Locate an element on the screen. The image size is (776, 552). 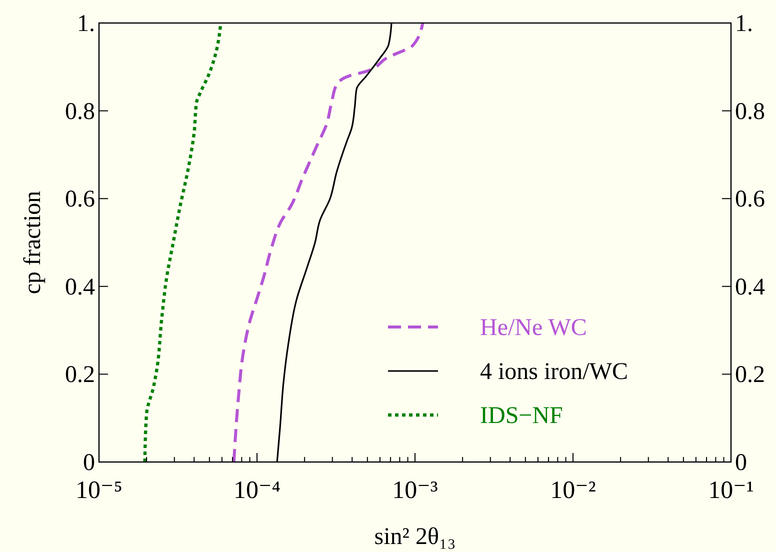
x-axis-title: sin² 2θ₁₃ is located at coordinates (415, 537).